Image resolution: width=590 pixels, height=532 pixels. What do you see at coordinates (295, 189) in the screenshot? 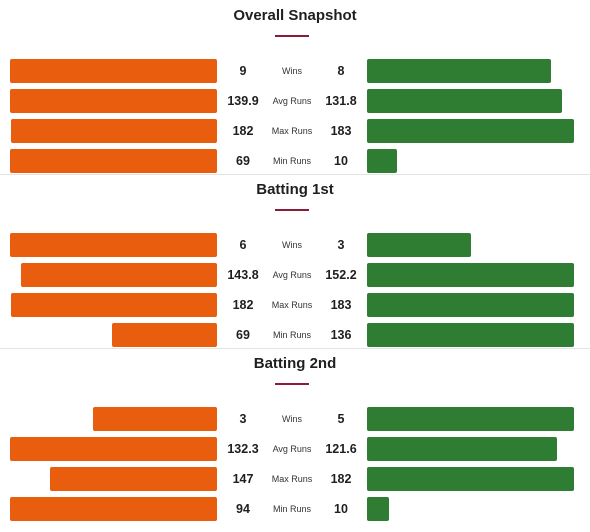
I see `section-title: Batting 1st` at bounding box center [295, 189].